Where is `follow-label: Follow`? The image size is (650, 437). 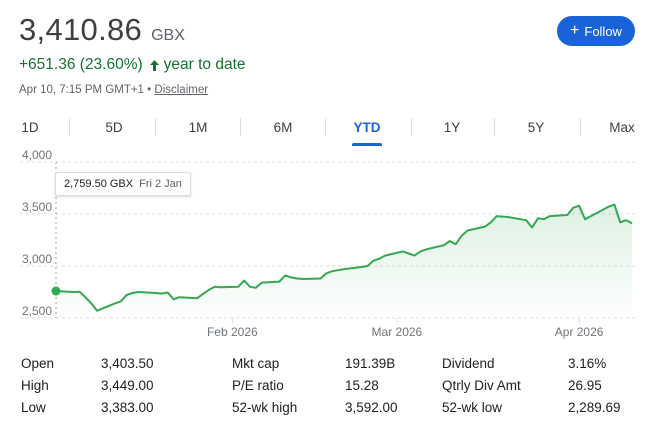
follow-label: Follow is located at coordinates (603, 31).